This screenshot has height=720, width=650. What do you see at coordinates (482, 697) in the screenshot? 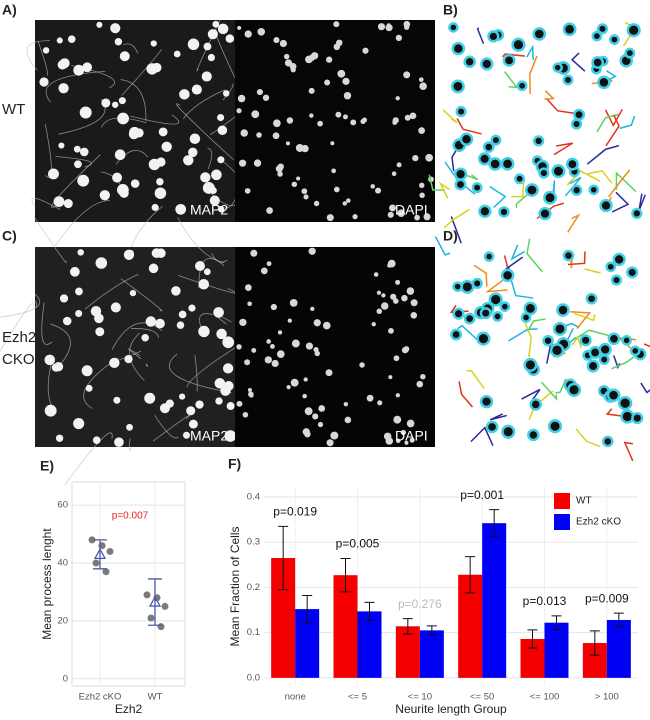
I see `x-tick-label: <= 50` at bounding box center [482, 697].